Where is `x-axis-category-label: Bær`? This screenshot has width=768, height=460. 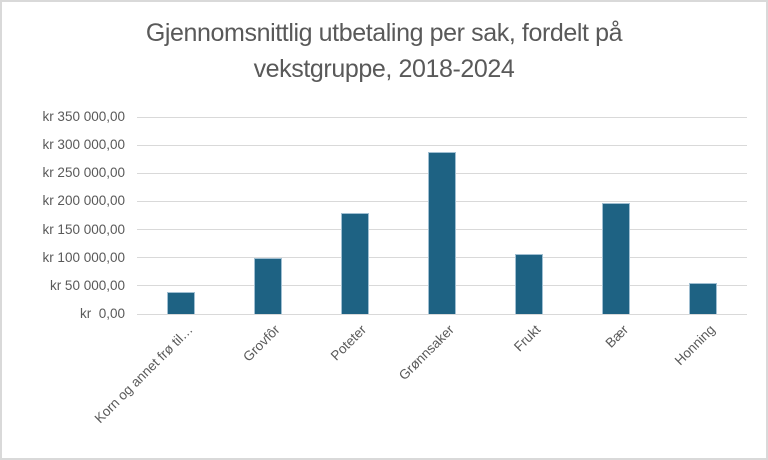 x-axis-category-label: Bær is located at coordinates (616, 336).